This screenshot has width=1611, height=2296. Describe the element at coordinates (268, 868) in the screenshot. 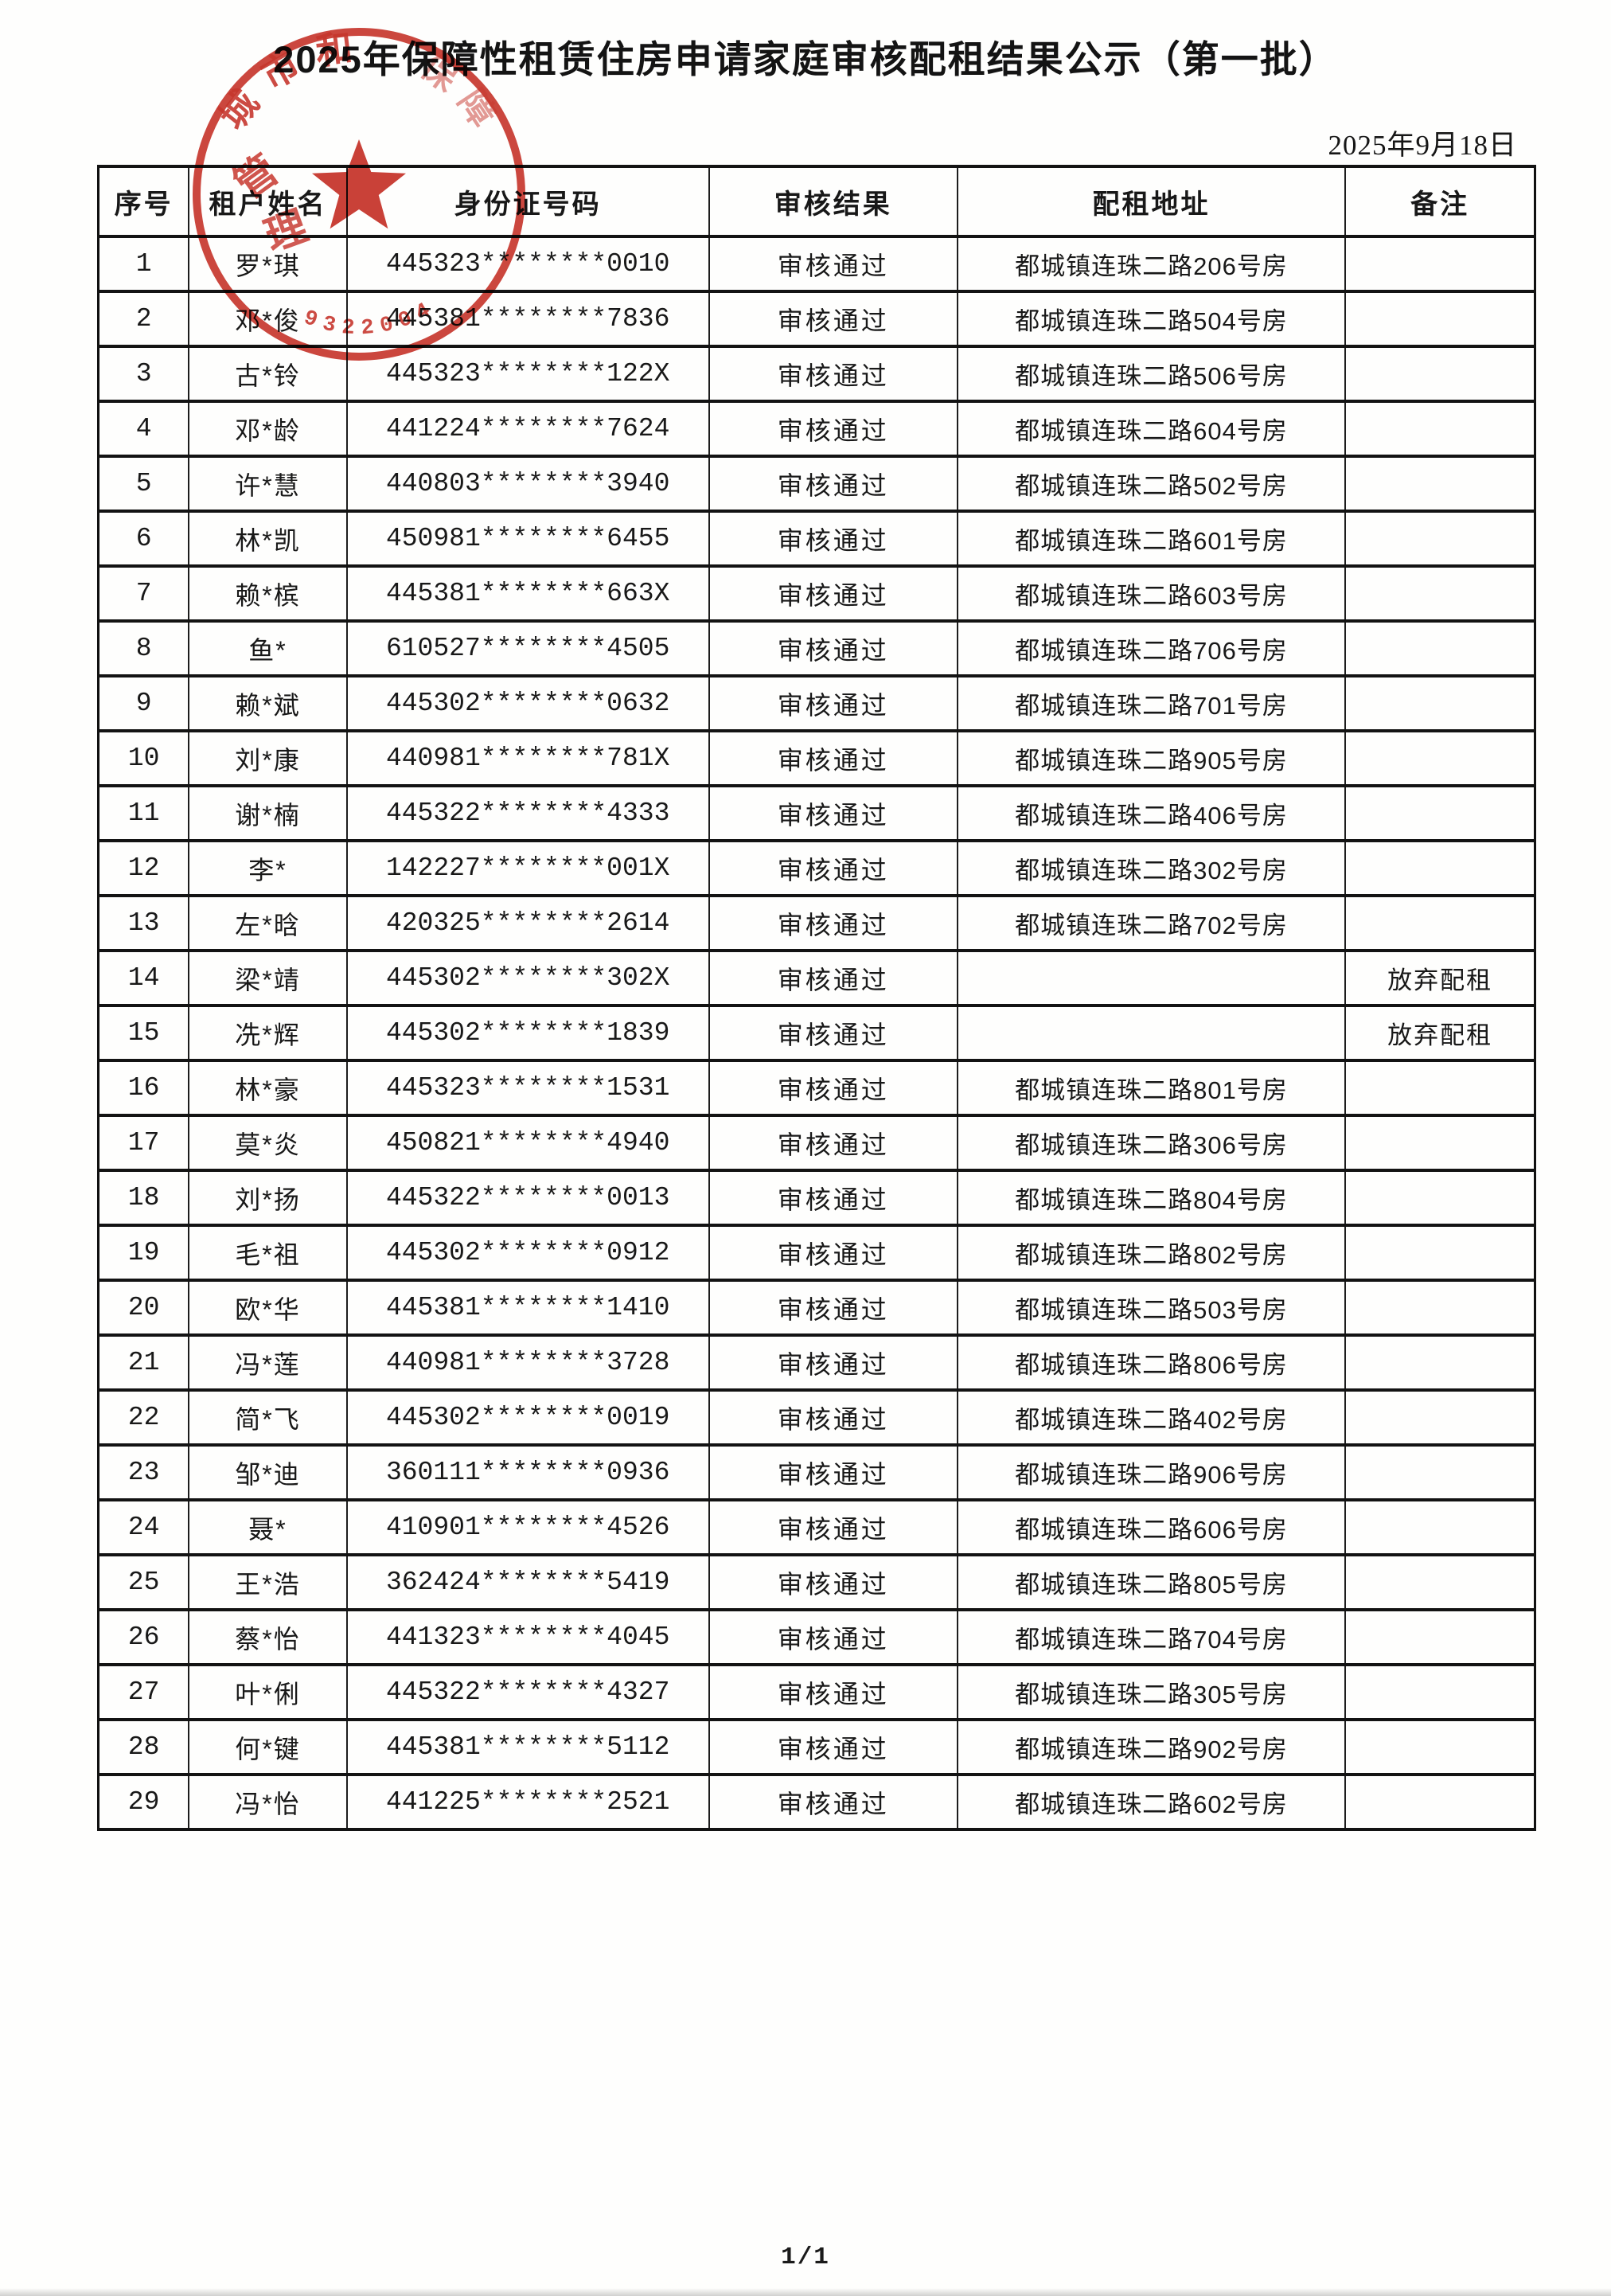

I see `cell-tenant-name: 李*` at that location.